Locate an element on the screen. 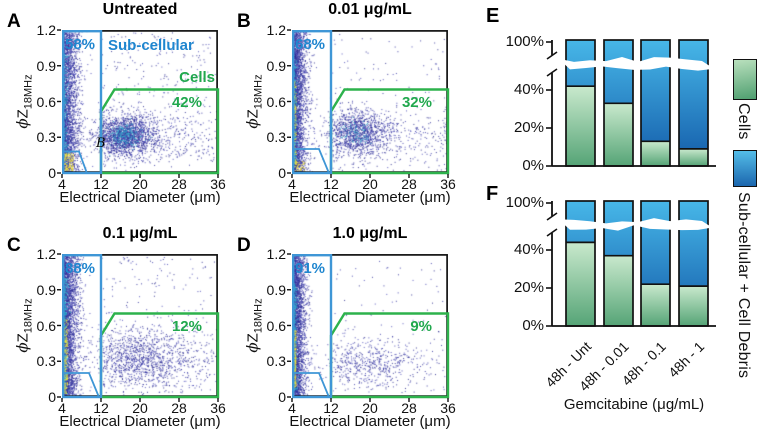 Image resolution: width=760 pixels, height=448 pixels. panel-title: 0.01 μg/mL is located at coordinates (370, 9).